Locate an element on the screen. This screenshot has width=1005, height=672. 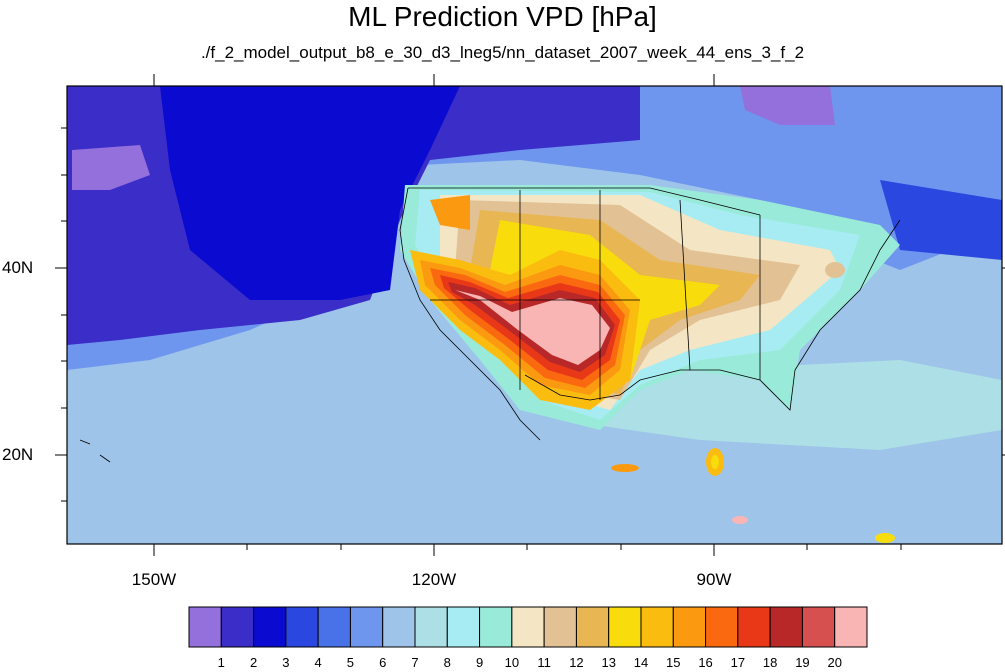
colorbar-tick-label: 11 is located at coordinates (544, 662).